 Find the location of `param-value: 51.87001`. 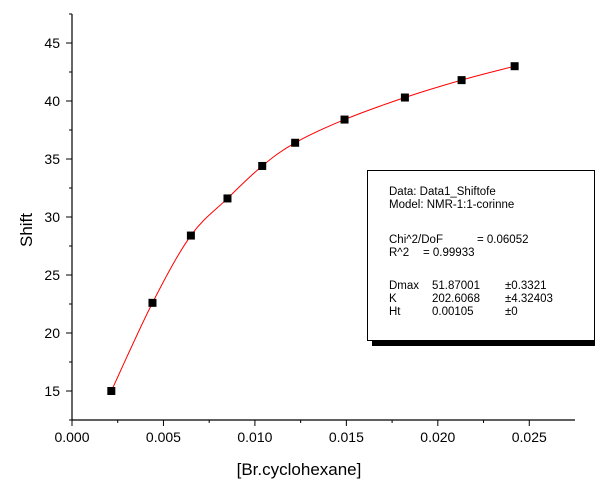

param-value: 51.87001 is located at coordinates (456, 286).